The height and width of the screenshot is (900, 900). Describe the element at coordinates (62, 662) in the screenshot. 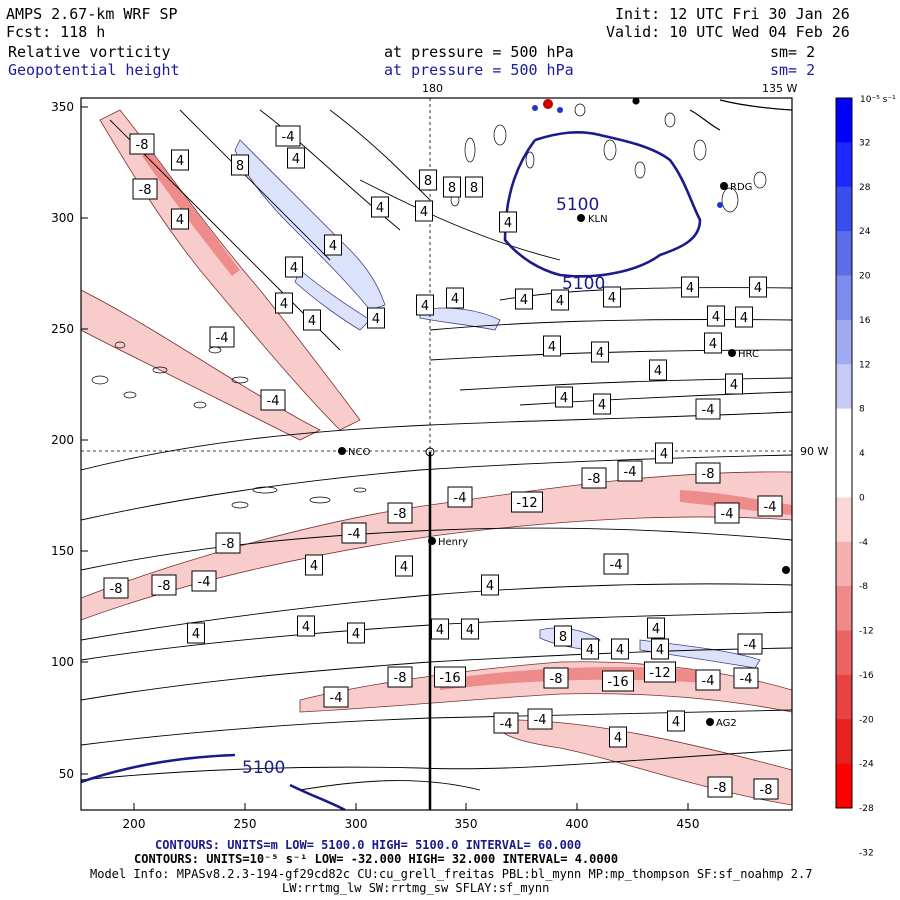

I see `y-tick-label: 100` at that location.